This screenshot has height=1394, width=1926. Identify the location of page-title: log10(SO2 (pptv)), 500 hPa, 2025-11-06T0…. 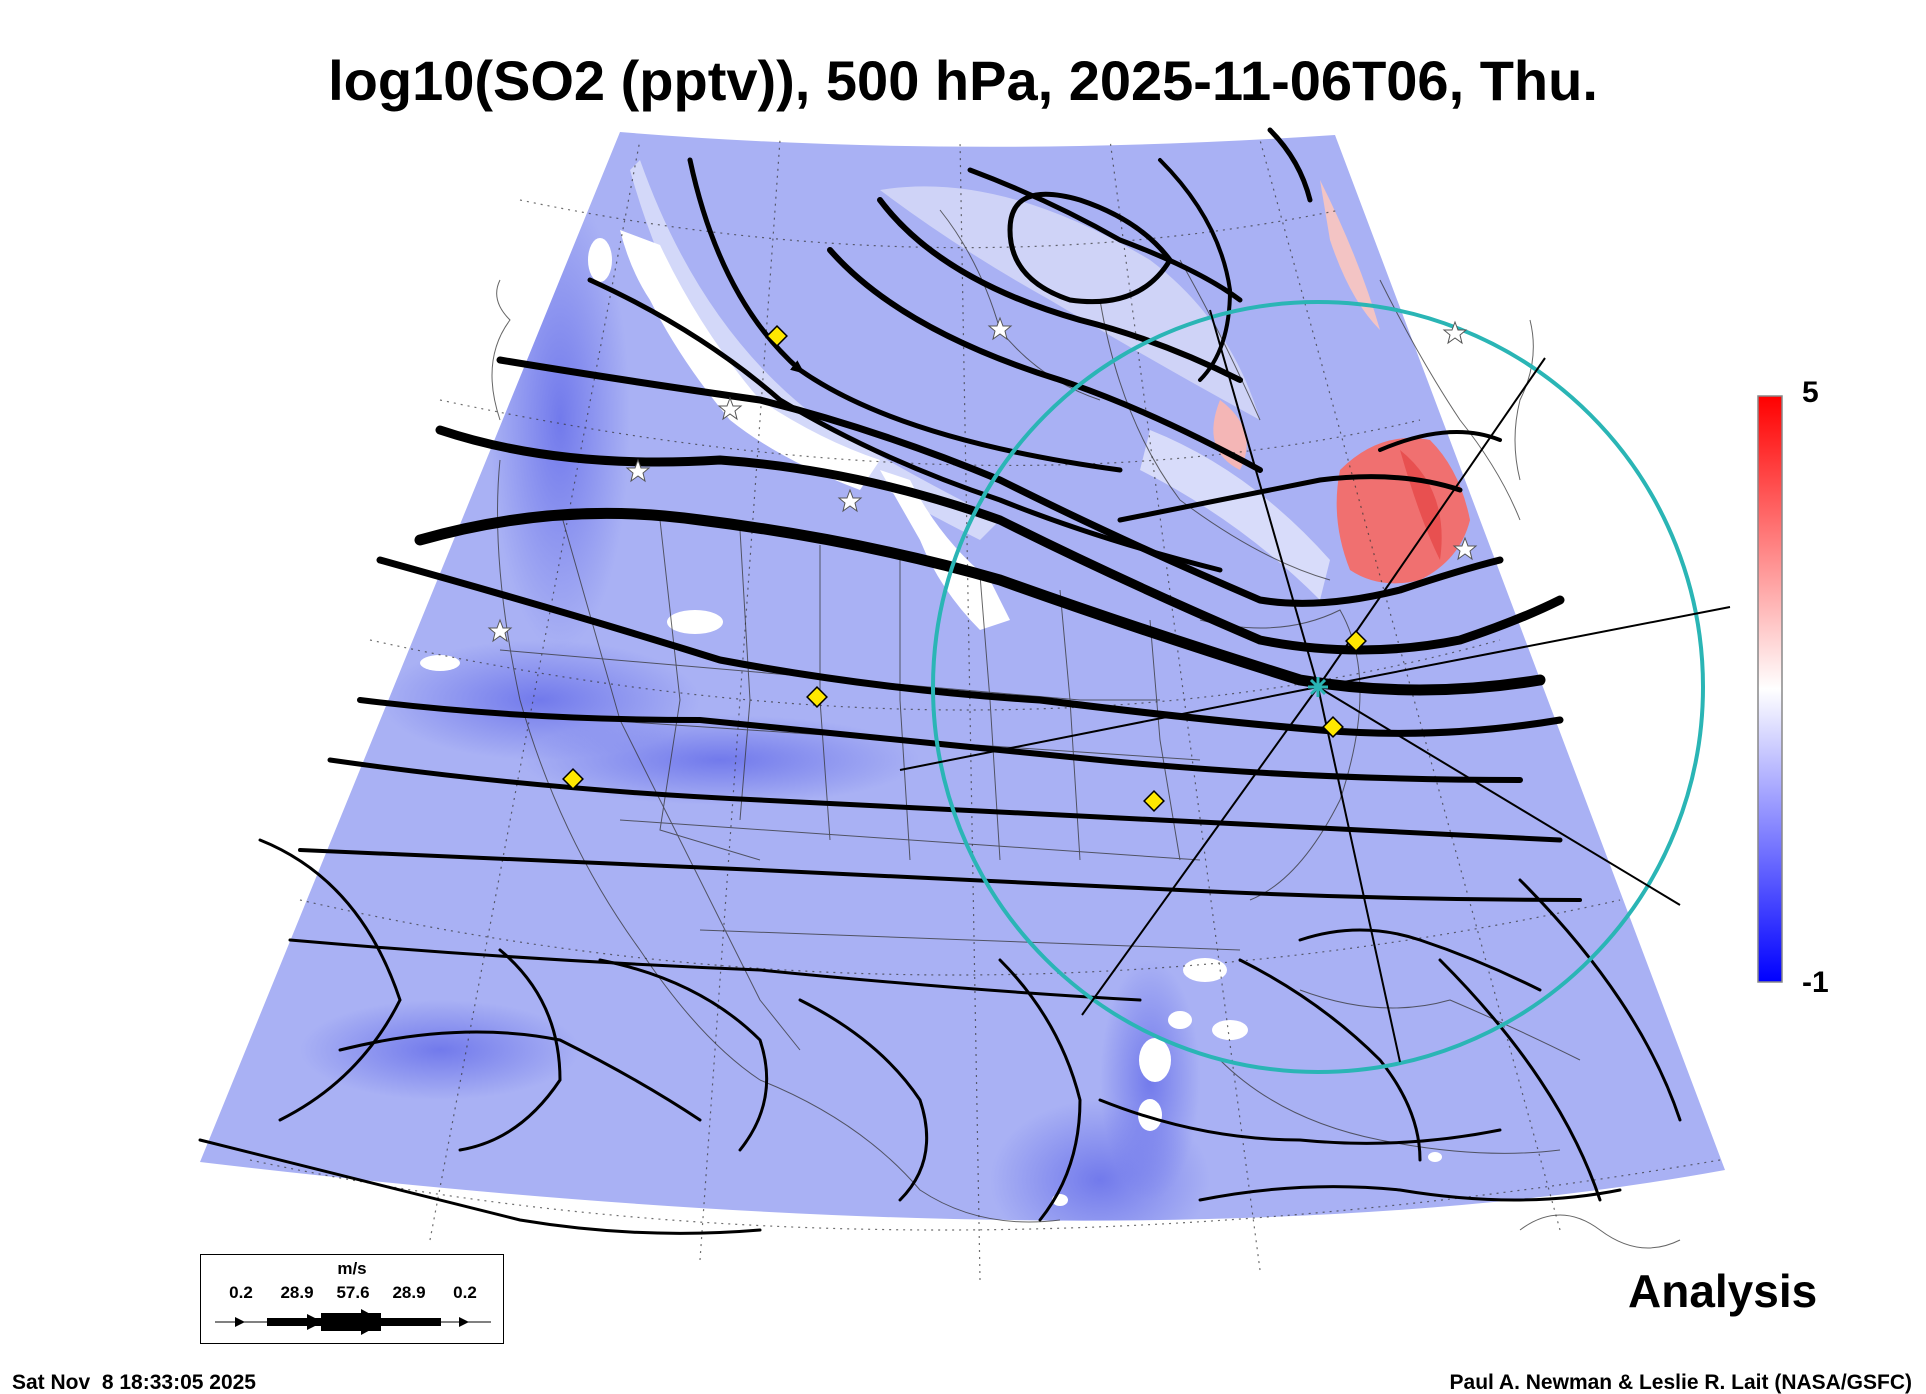
(963, 80).